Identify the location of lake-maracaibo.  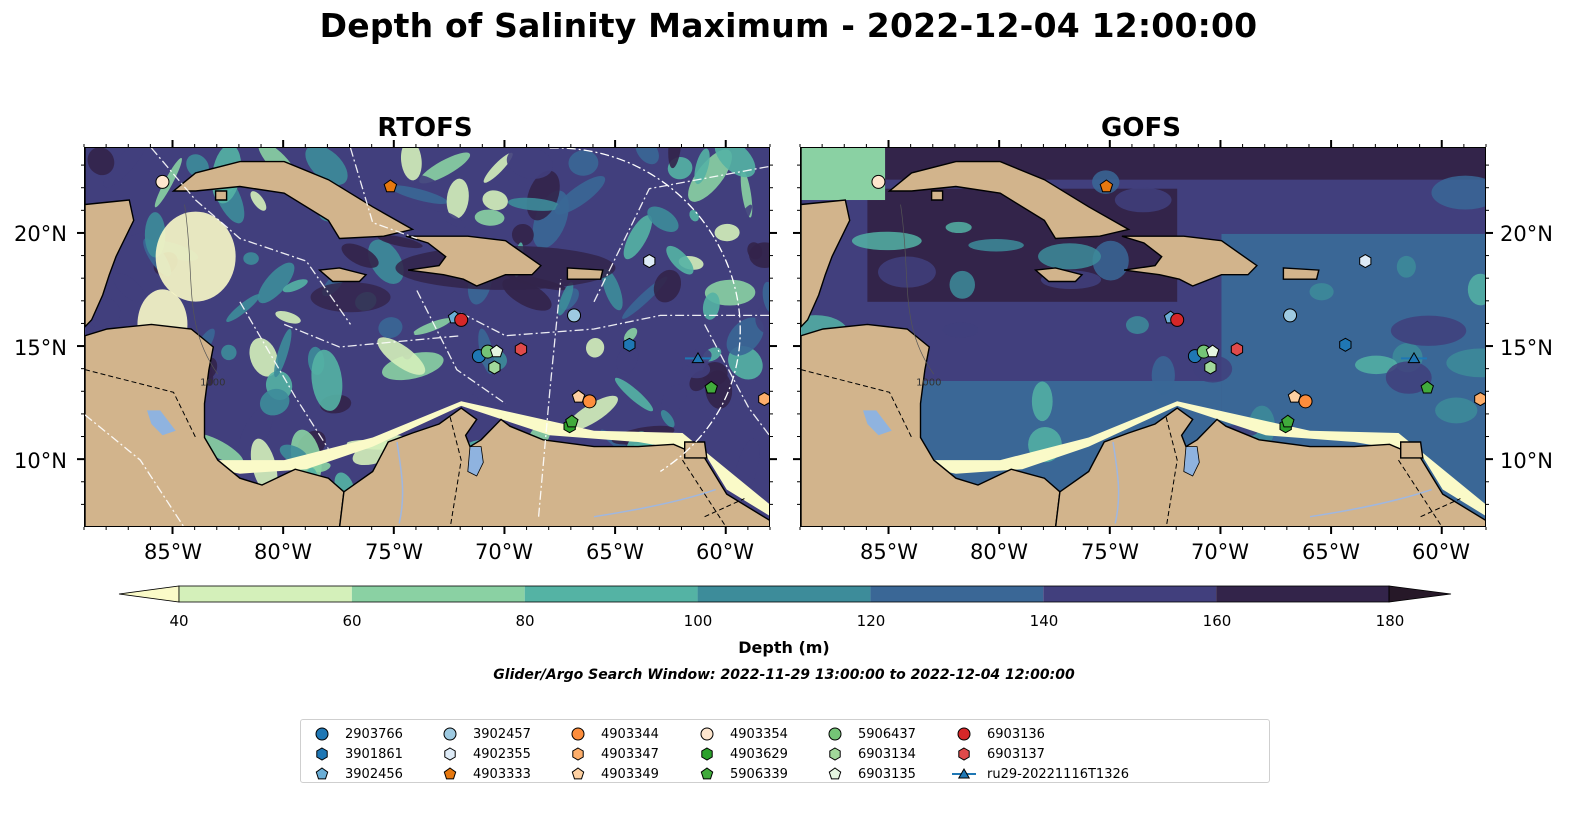
(475, 461).